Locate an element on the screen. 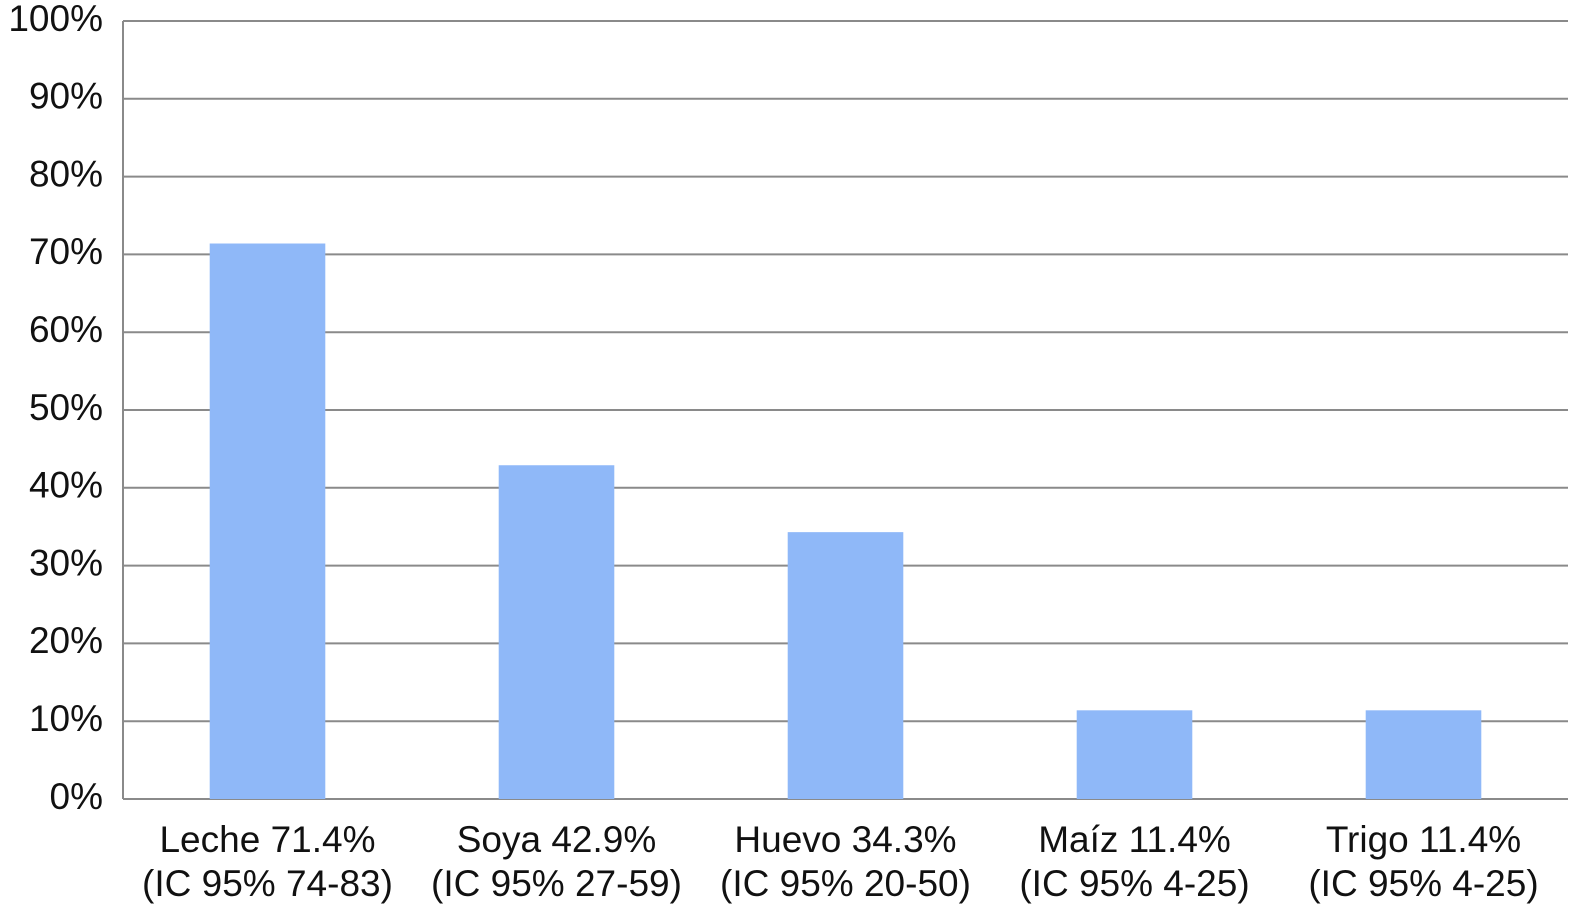 This screenshot has width=1588, height=920. x-tick-label: (IC 95% 20-50) is located at coordinates (845, 883).